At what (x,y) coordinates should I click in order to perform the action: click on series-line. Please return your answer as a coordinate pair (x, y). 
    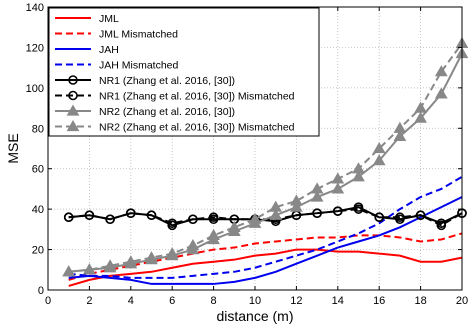
    Looking at the image, I should click on (265, 267).